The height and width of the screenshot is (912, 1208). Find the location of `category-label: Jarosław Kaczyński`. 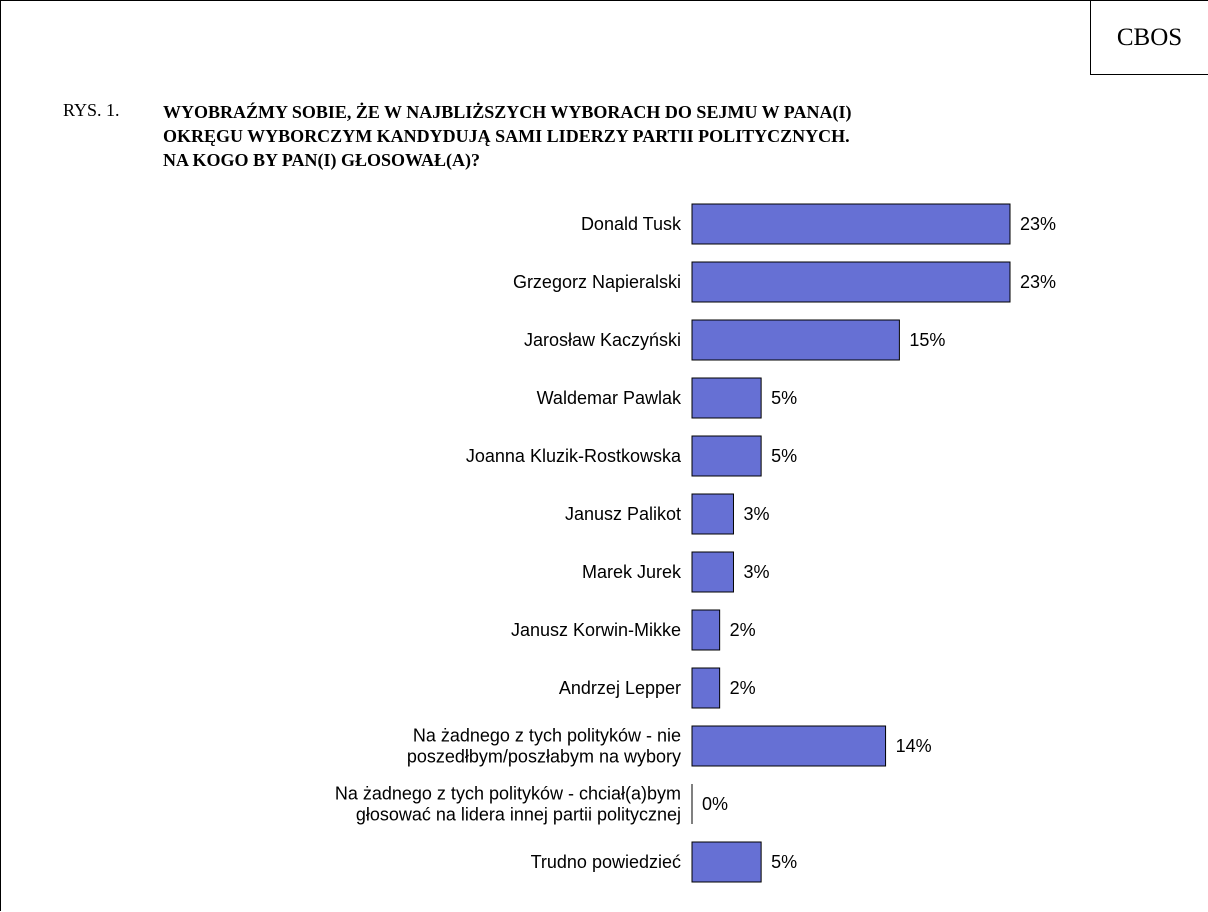

category-label: Jarosław Kaczyński is located at coordinates (602, 340).